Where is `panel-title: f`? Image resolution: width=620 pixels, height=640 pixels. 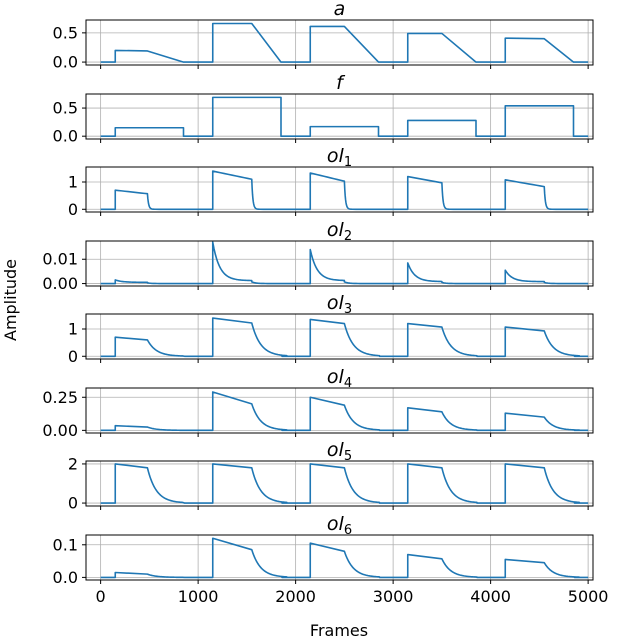 panel-title: f is located at coordinates (341, 83).